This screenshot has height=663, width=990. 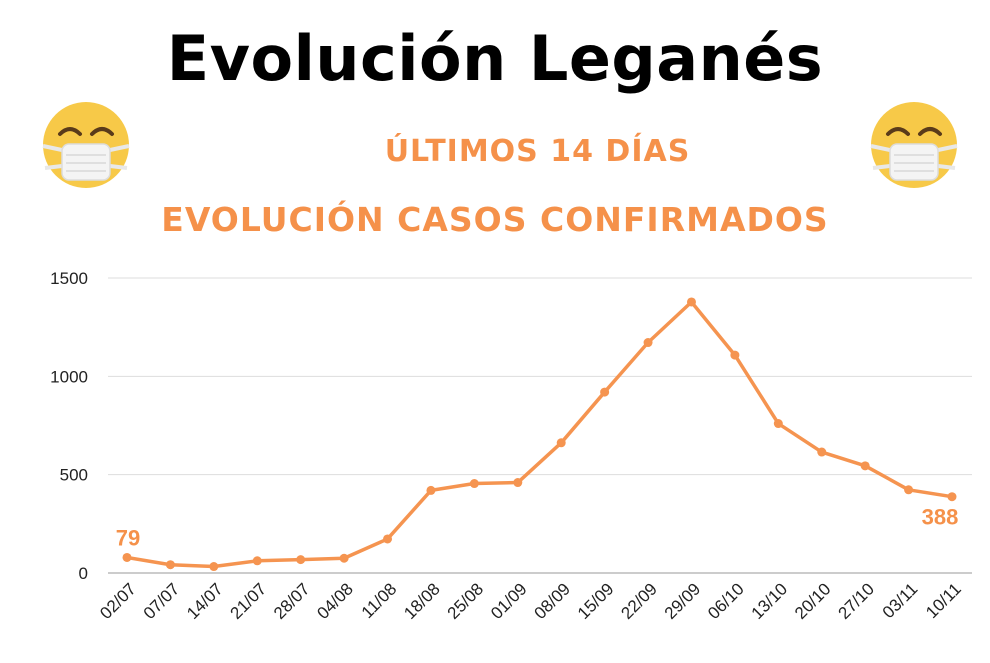 What do you see at coordinates (69, 376) in the screenshot?
I see `y-tick-label: 1000` at bounding box center [69, 376].